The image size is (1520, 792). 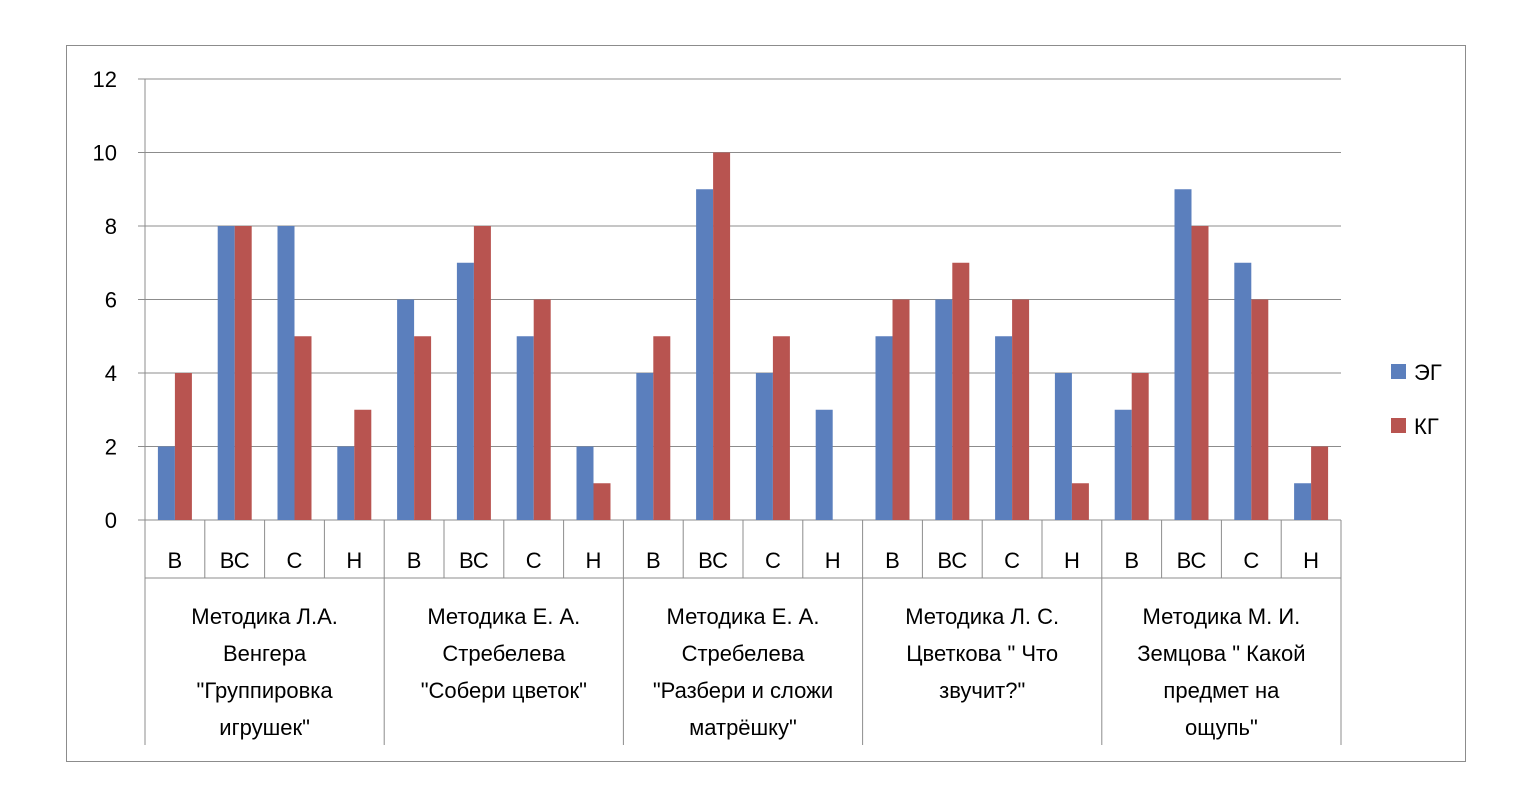 What do you see at coordinates (1221, 690) in the screenshot?
I see `group-label: предмет на` at bounding box center [1221, 690].